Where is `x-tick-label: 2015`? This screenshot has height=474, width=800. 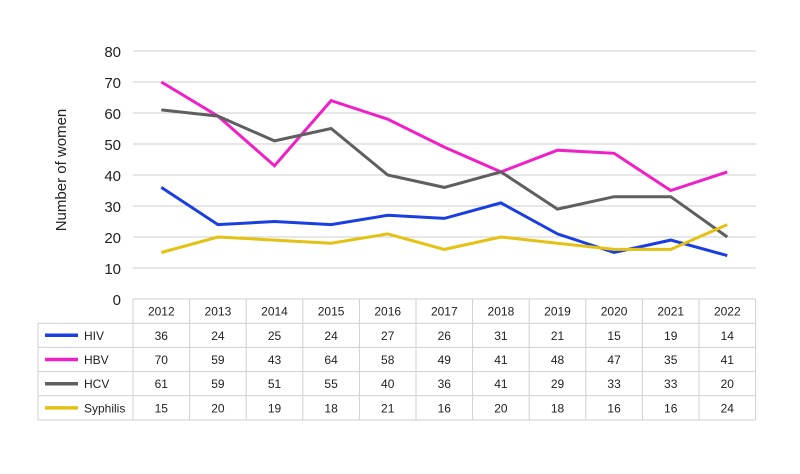
x-tick-label: 2015 is located at coordinates (331, 312).